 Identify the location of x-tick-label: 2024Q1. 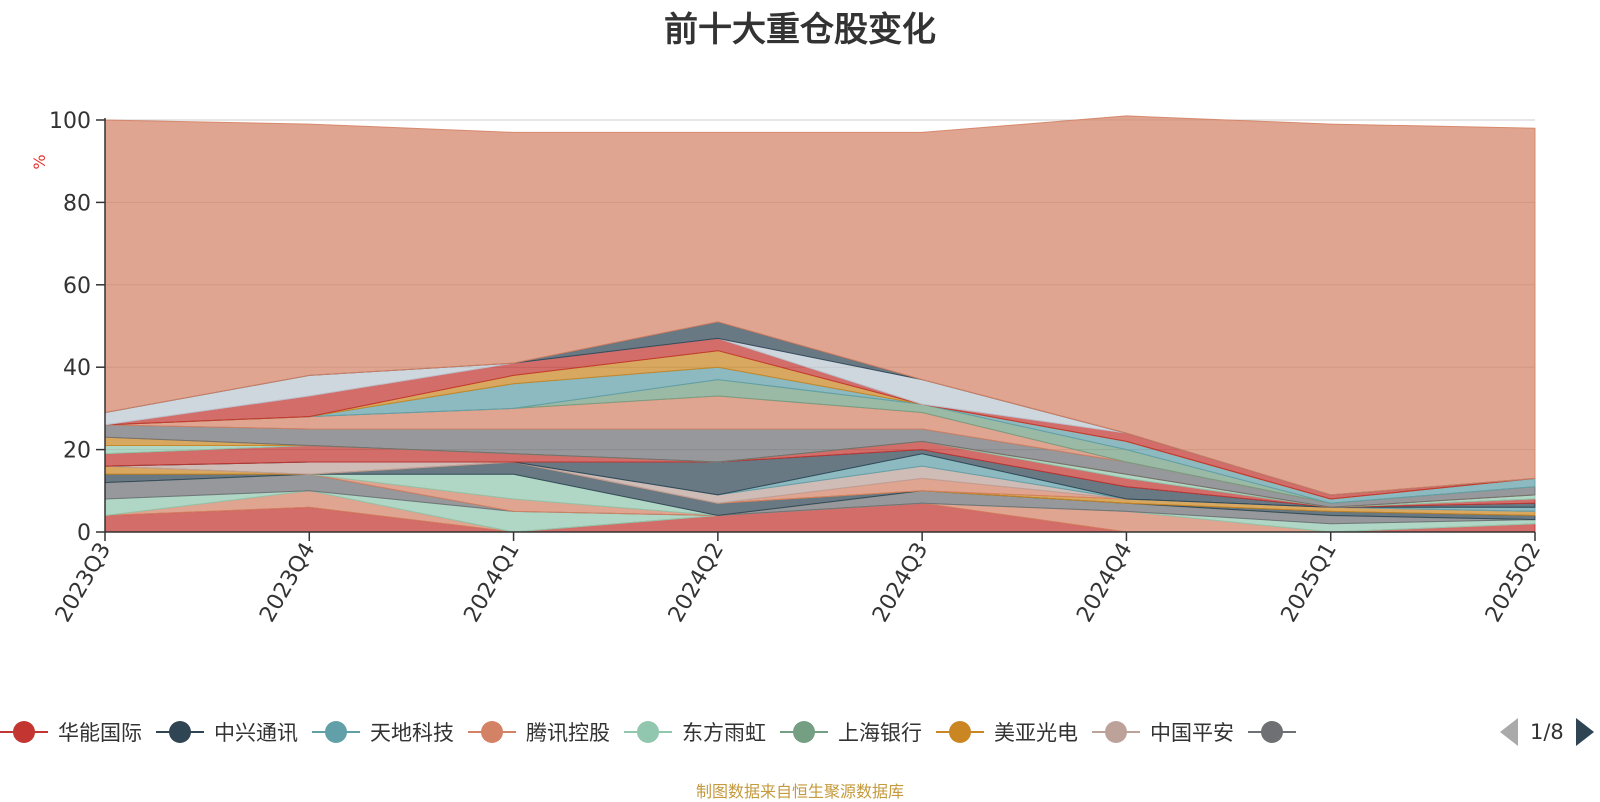
(491, 583).